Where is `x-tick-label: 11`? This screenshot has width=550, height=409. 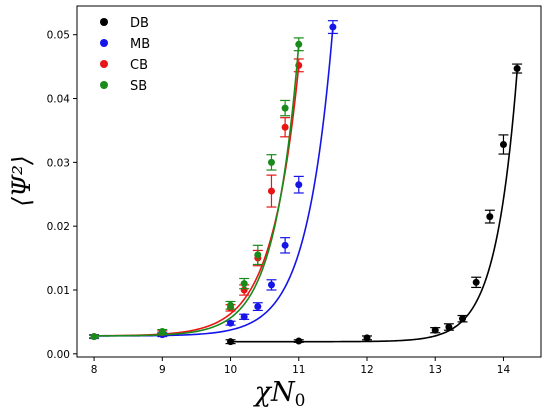
x-tick-label: 11 is located at coordinates (298, 370).